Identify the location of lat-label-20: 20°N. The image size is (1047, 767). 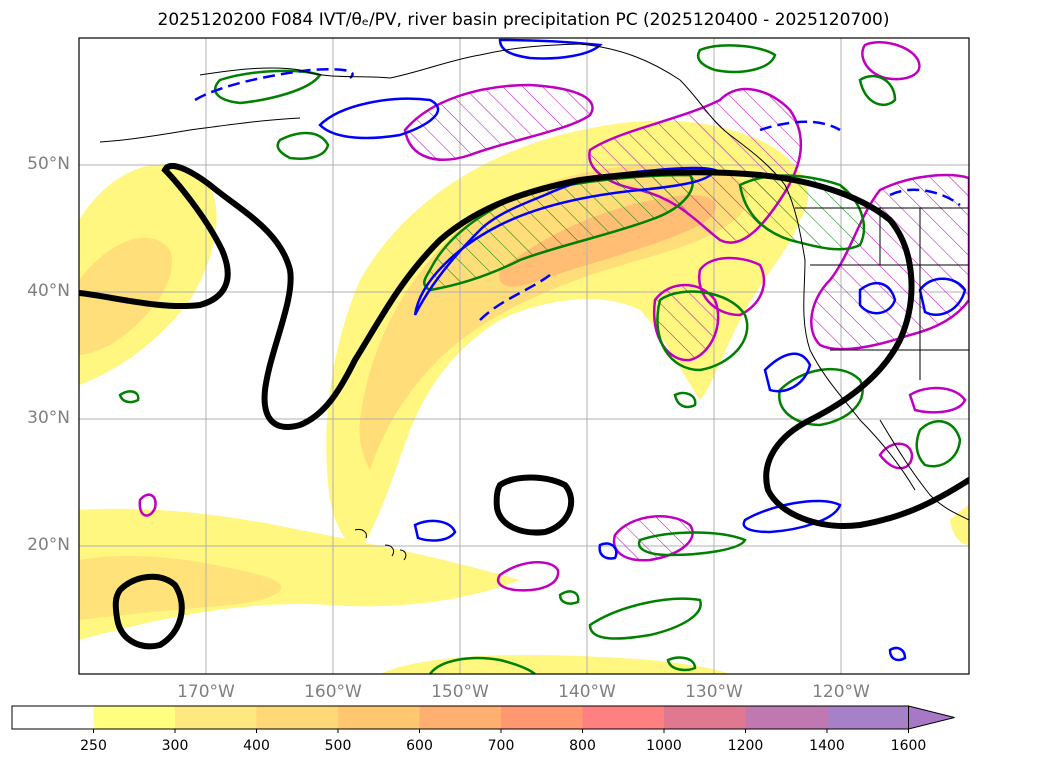
(48, 545).